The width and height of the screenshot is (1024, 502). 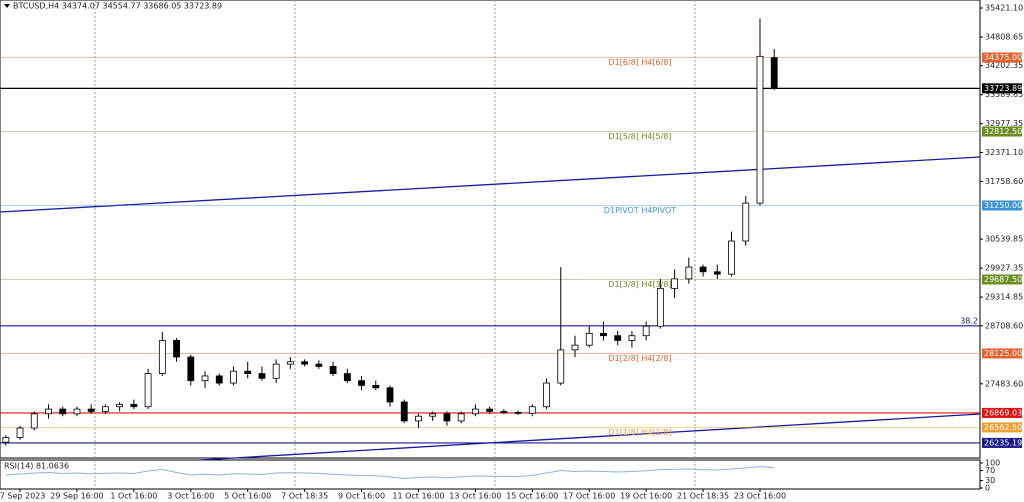 I want to click on level-name: D1[2/8] H4[2/8], so click(x=639, y=358).